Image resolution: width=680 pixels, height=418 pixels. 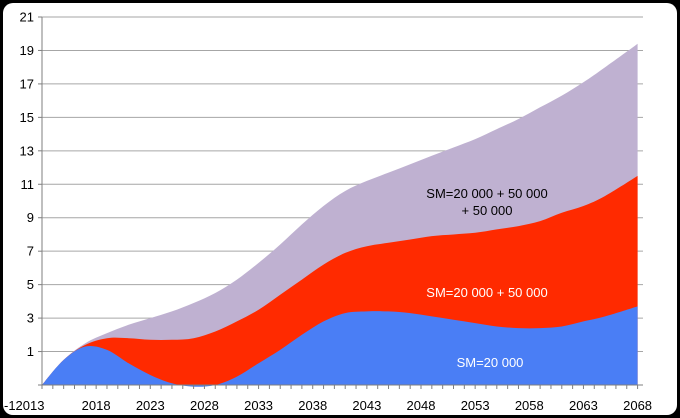 I want to click on y-tick-label: 11, so click(x=28, y=184).